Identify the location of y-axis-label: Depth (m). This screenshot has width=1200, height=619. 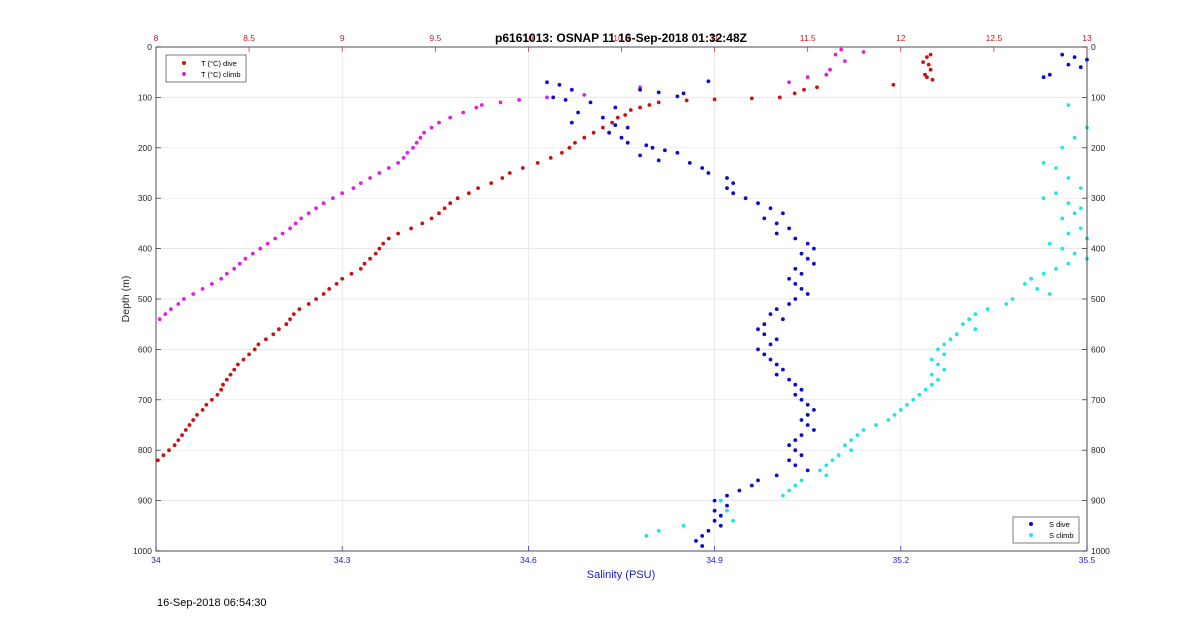
(126, 299).